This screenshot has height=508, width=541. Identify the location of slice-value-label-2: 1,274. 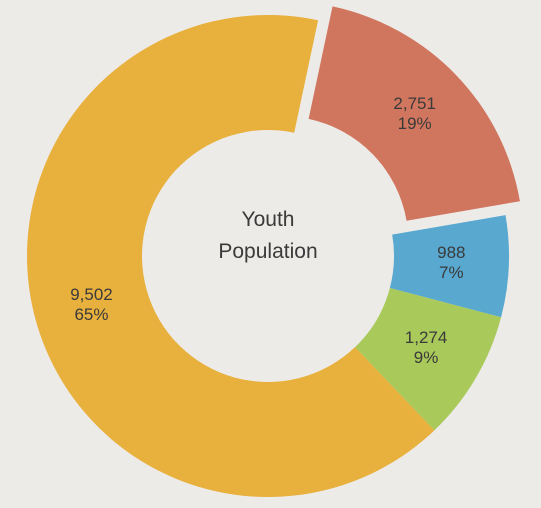
(426, 337).